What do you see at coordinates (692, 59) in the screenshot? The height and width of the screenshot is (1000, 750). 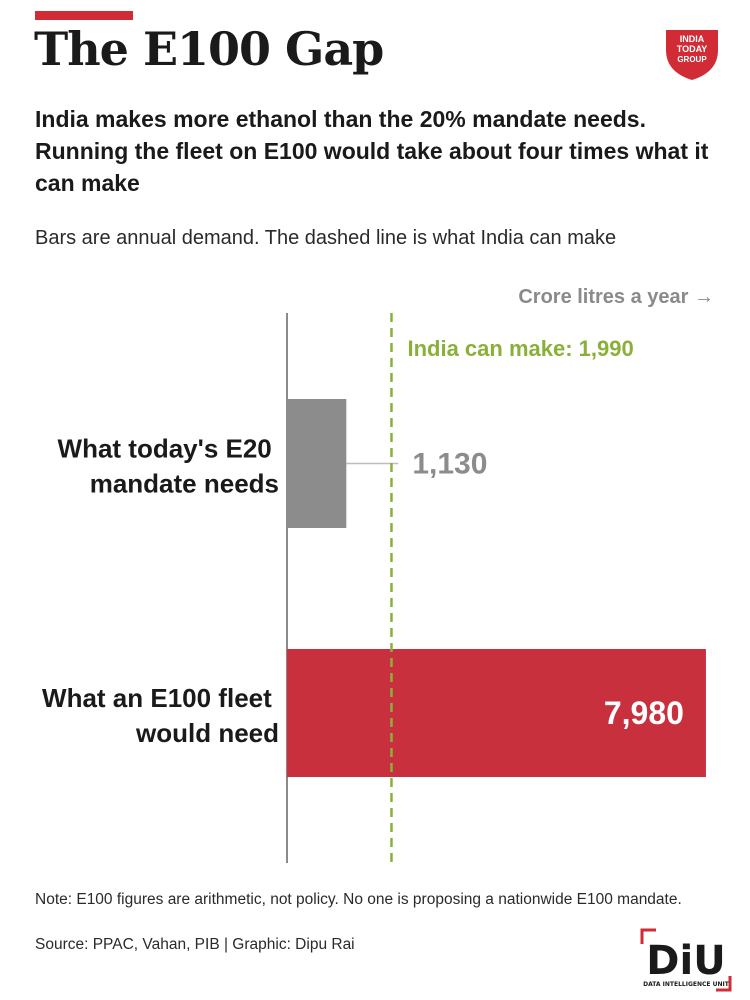 I see `logo-text-line-3: GROUP` at bounding box center [692, 59].